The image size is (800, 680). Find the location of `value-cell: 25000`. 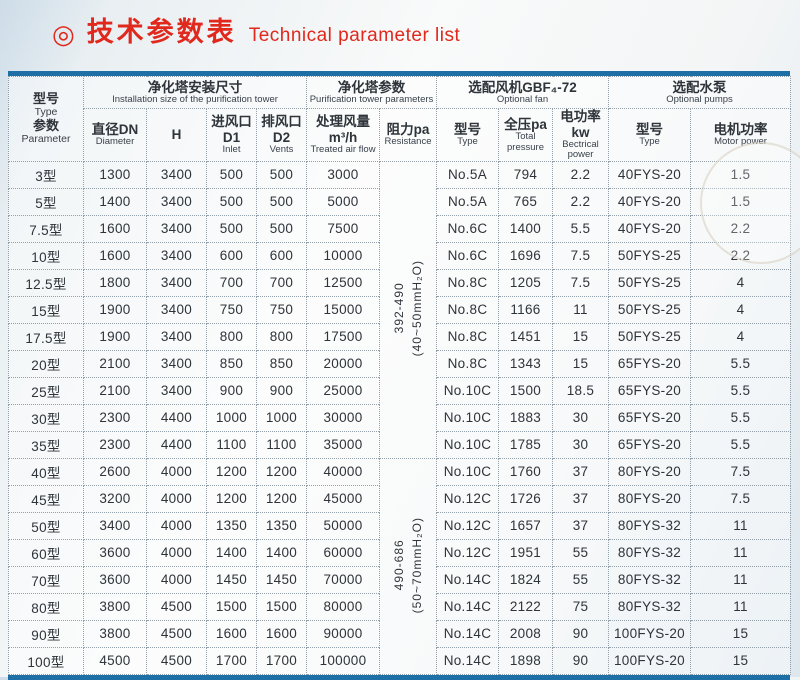

value-cell: 25000 is located at coordinates (343, 390).